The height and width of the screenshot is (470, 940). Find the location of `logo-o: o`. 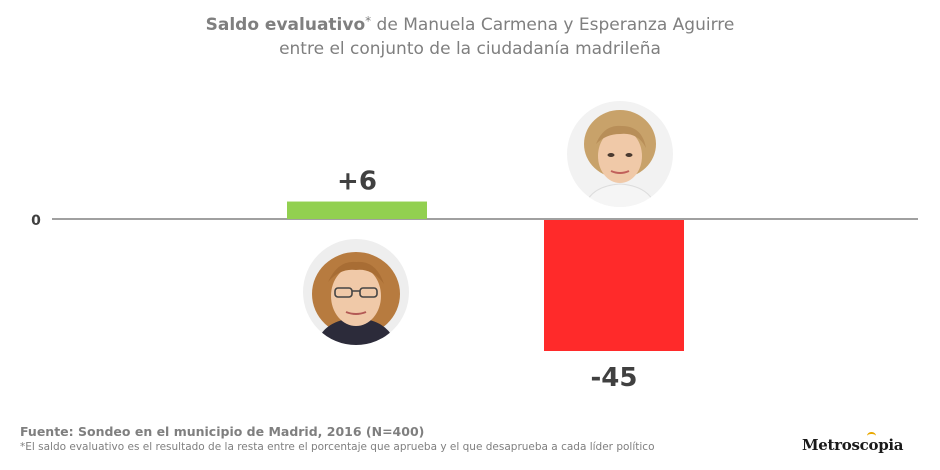

logo-o: o is located at coordinates (873, 443).